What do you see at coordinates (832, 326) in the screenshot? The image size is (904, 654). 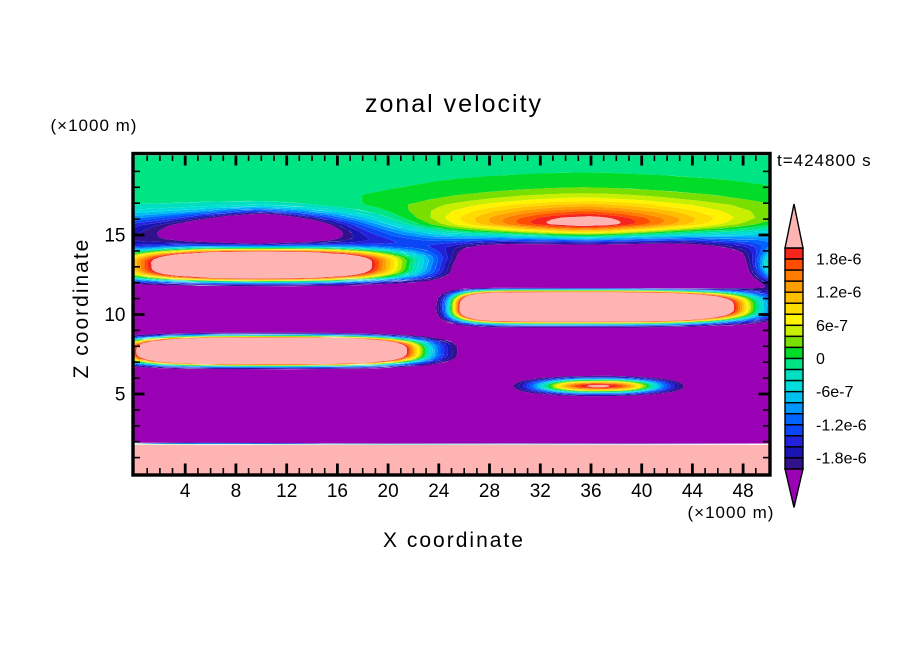 I see `svg-text: 6e-7` at bounding box center [832, 326].